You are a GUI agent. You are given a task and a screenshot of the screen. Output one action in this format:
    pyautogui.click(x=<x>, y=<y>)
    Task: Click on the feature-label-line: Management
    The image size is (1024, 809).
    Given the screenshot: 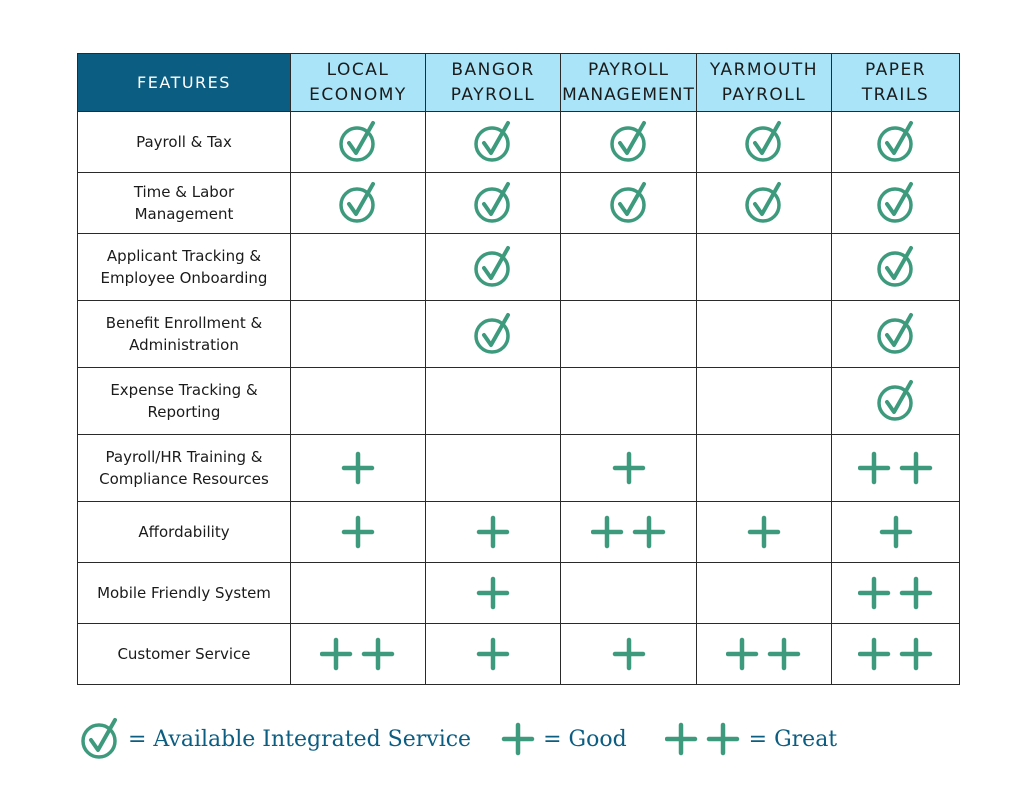 What is the action you would take?
    pyautogui.click(x=184, y=214)
    